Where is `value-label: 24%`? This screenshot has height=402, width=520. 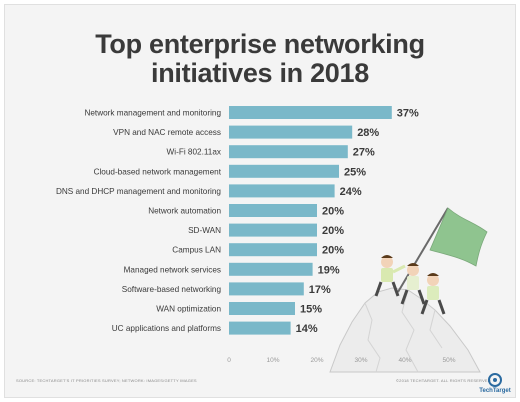
value-label: 24% is located at coordinates (351, 192).